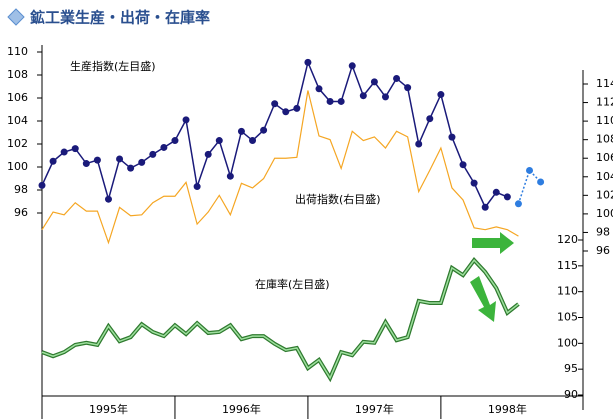  I want to click on tick-label: 112, so click(604, 102).